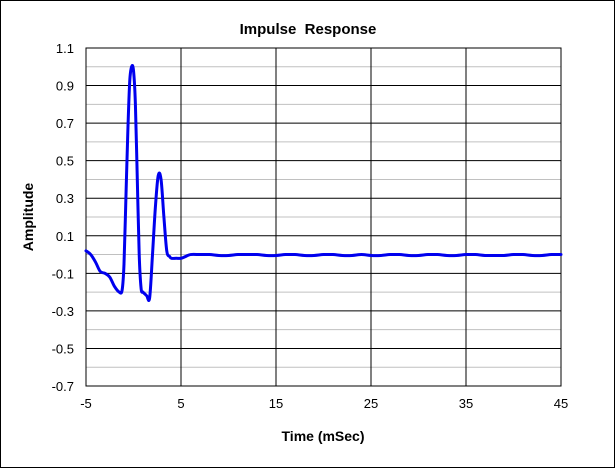 Image resolution: width=615 pixels, height=468 pixels. What do you see at coordinates (86, 403) in the screenshot?
I see `x-tick-label: -5` at bounding box center [86, 403].